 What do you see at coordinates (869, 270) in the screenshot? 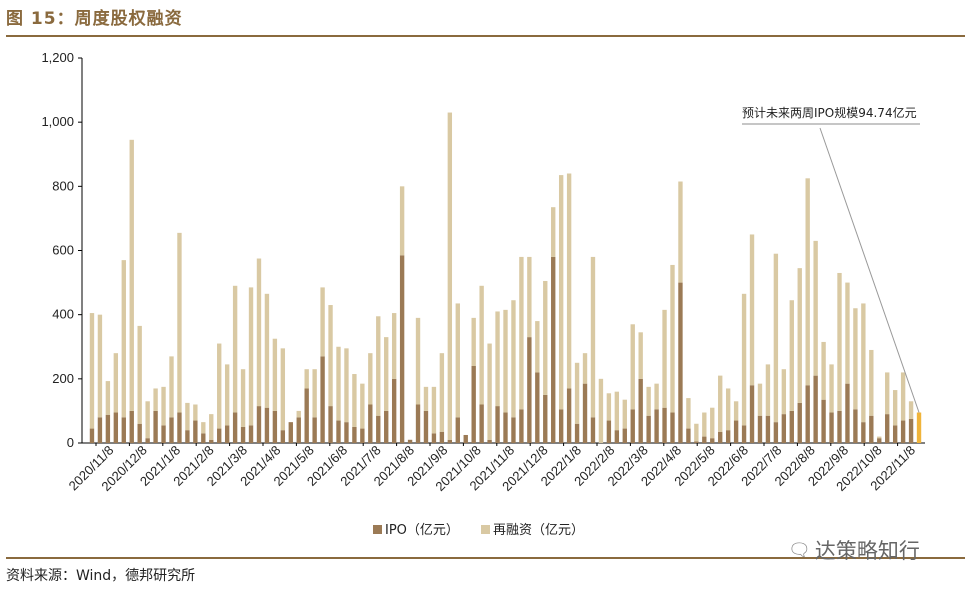
I see `annotation-leader-line` at bounding box center [869, 270].